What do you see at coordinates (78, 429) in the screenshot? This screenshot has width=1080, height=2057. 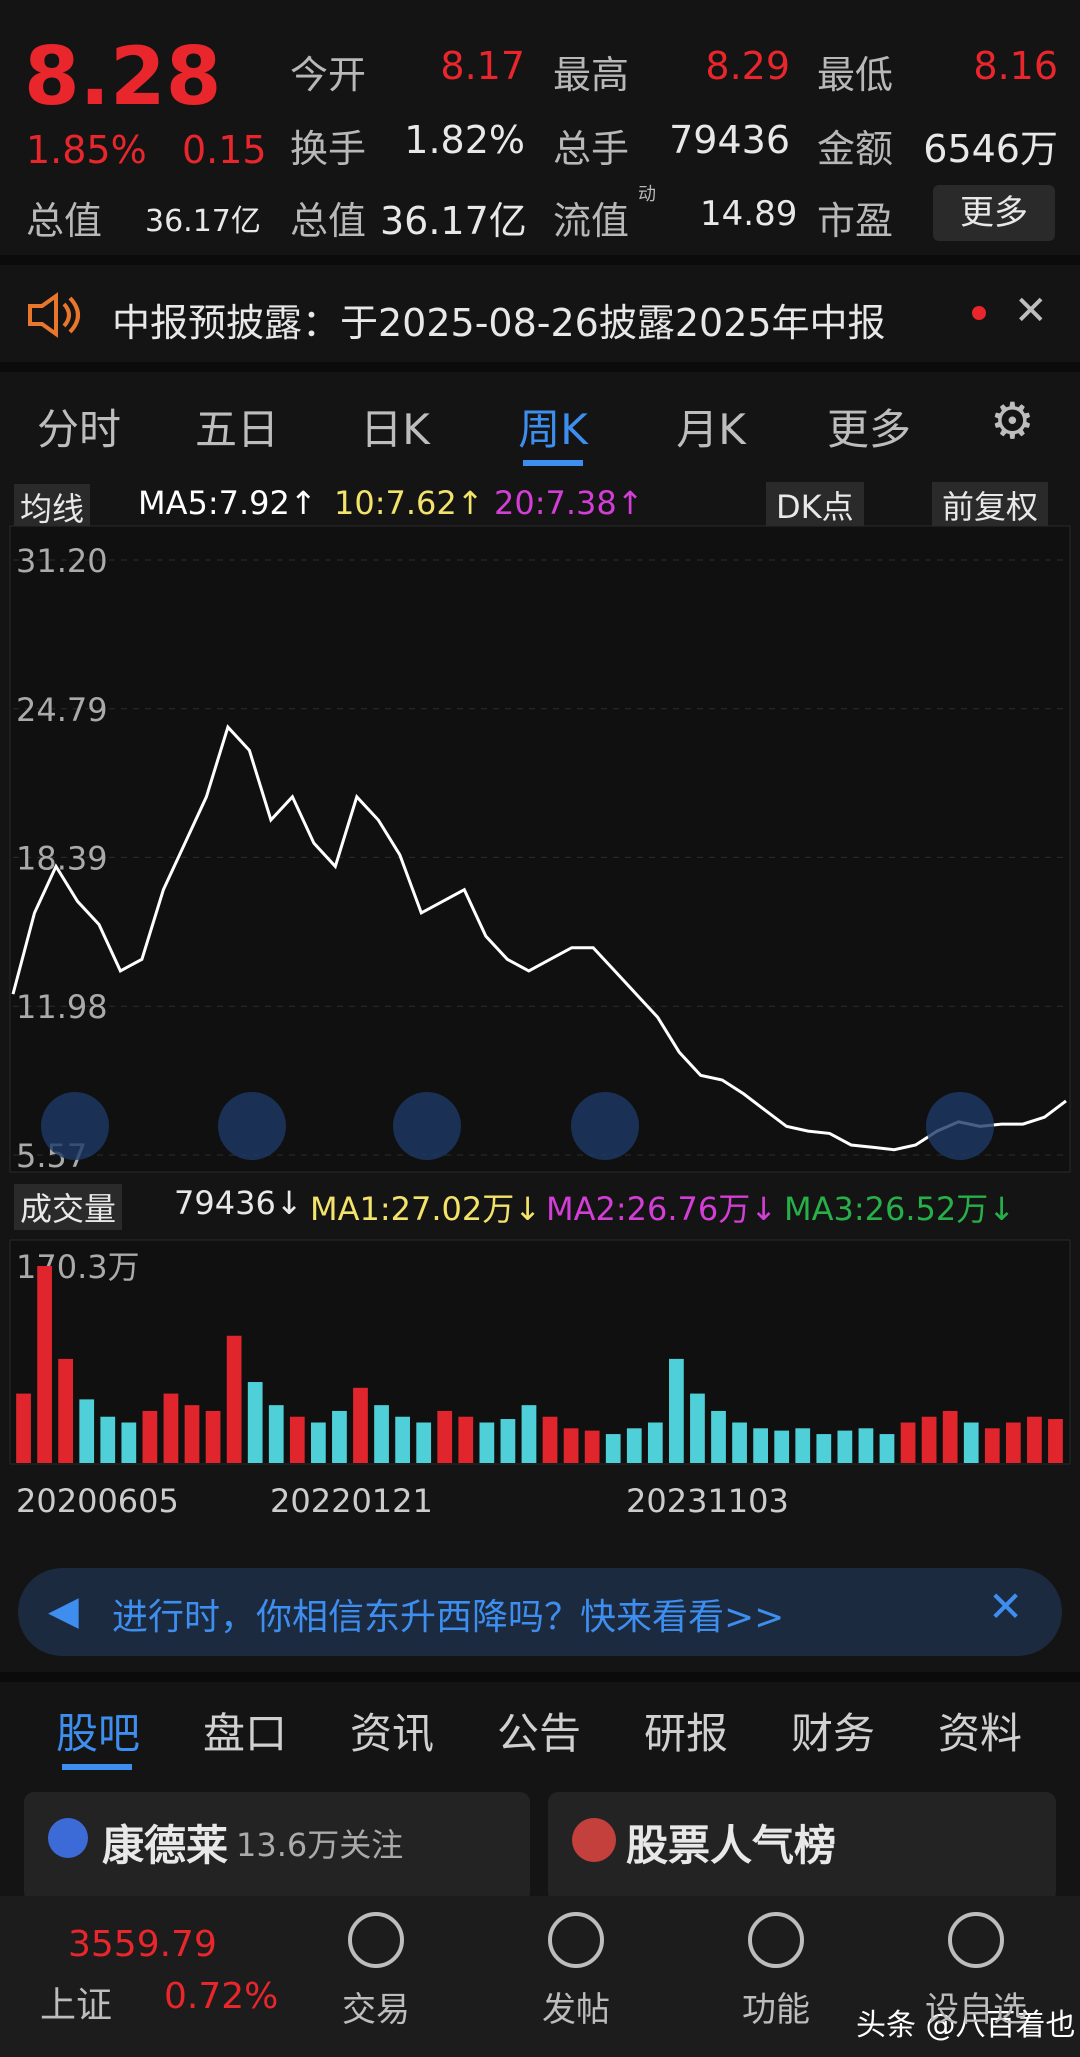 I see `tab: 分时` at bounding box center [78, 429].